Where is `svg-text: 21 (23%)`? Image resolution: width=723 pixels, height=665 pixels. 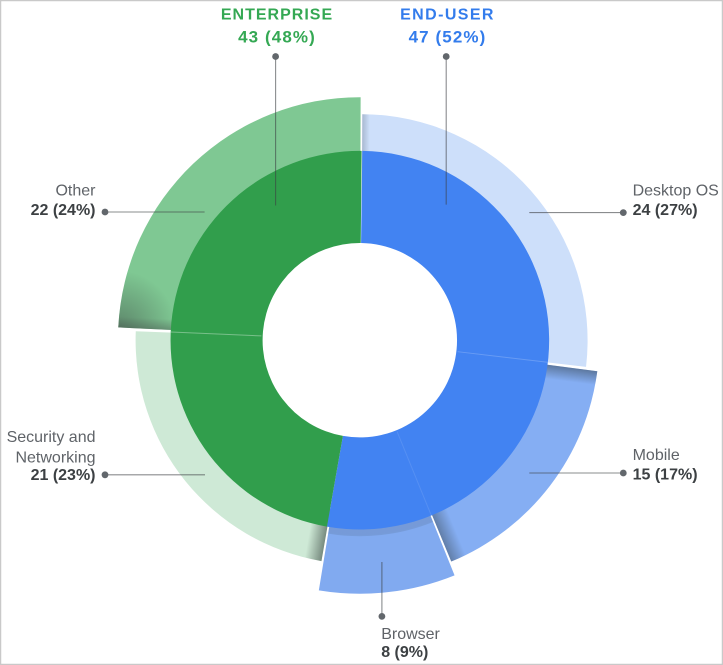
svg-text: 21 (23%) is located at coordinates (63, 475).